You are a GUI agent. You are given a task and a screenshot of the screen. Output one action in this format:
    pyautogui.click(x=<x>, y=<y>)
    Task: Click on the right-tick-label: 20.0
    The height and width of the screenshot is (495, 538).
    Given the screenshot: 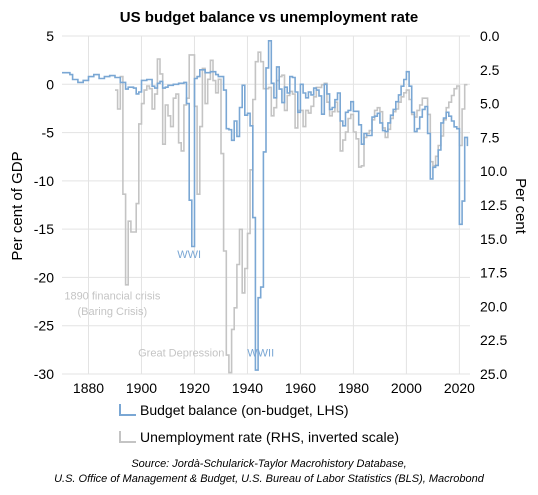 What is the action you would take?
    pyautogui.click(x=493, y=306)
    